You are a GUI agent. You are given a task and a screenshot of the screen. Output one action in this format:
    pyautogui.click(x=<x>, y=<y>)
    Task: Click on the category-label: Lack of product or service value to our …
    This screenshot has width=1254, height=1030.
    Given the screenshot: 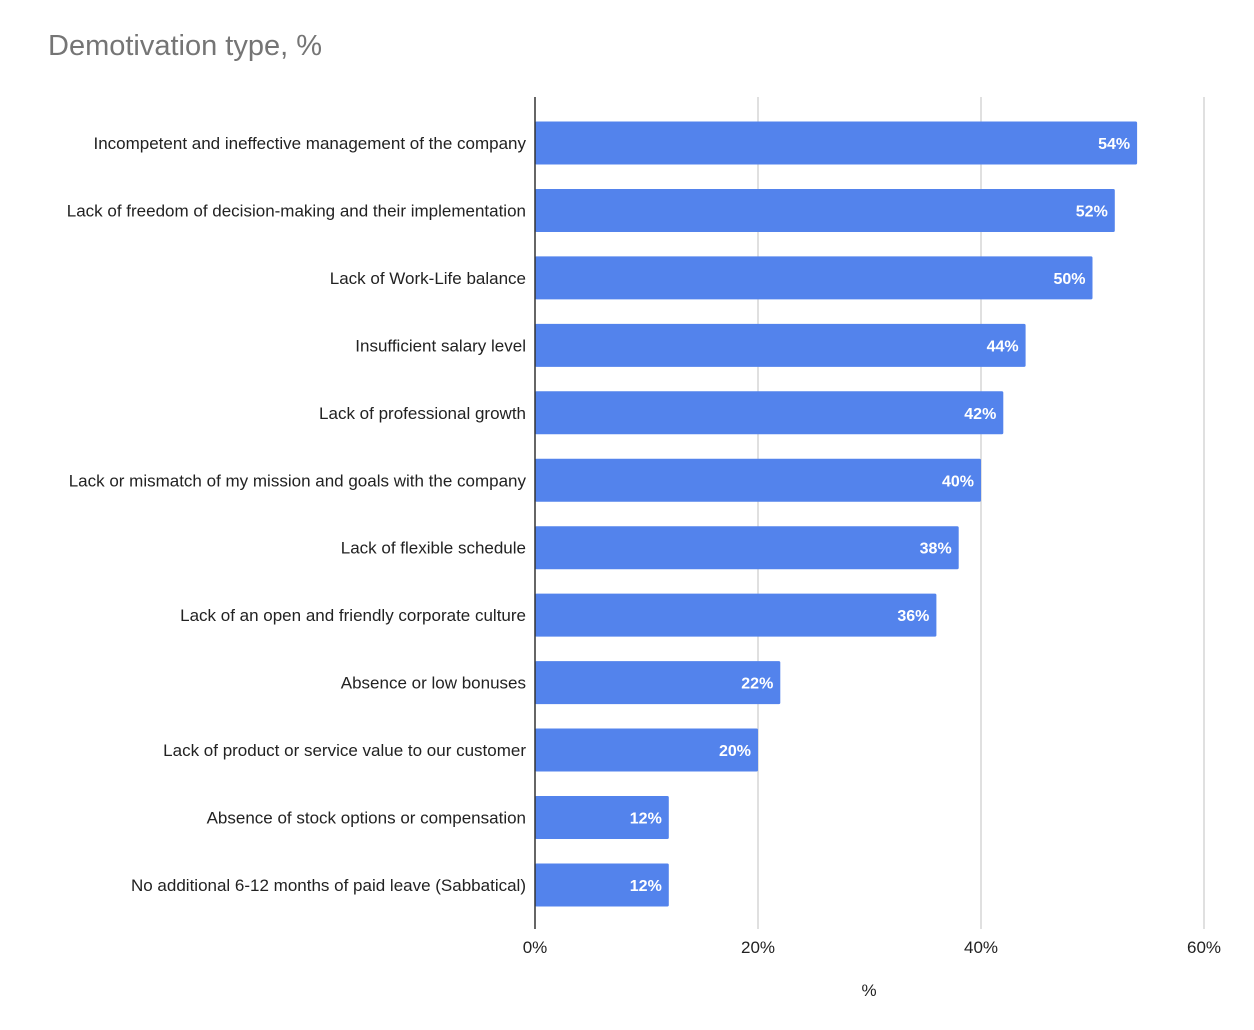 What is the action you would take?
    pyautogui.click(x=344, y=750)
    